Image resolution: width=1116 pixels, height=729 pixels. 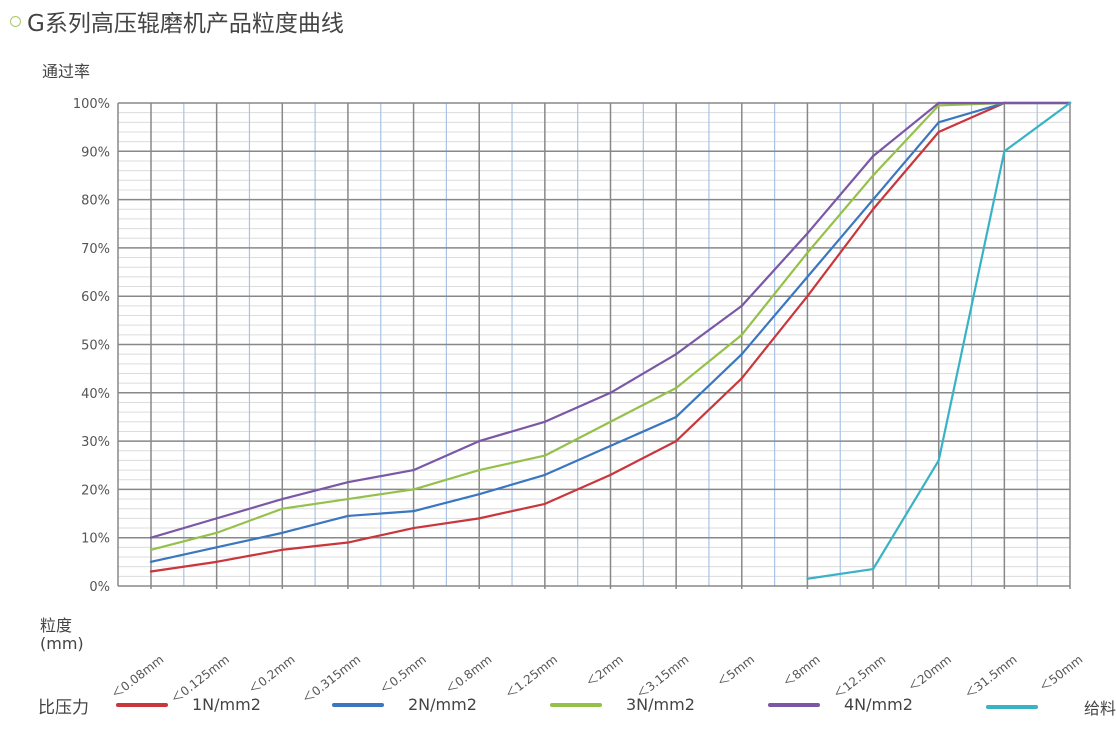 What do you see at coordinates (95, 539) in the screenshot?
I see `y-tick-label: 10%` at bounding box center [95, 539].